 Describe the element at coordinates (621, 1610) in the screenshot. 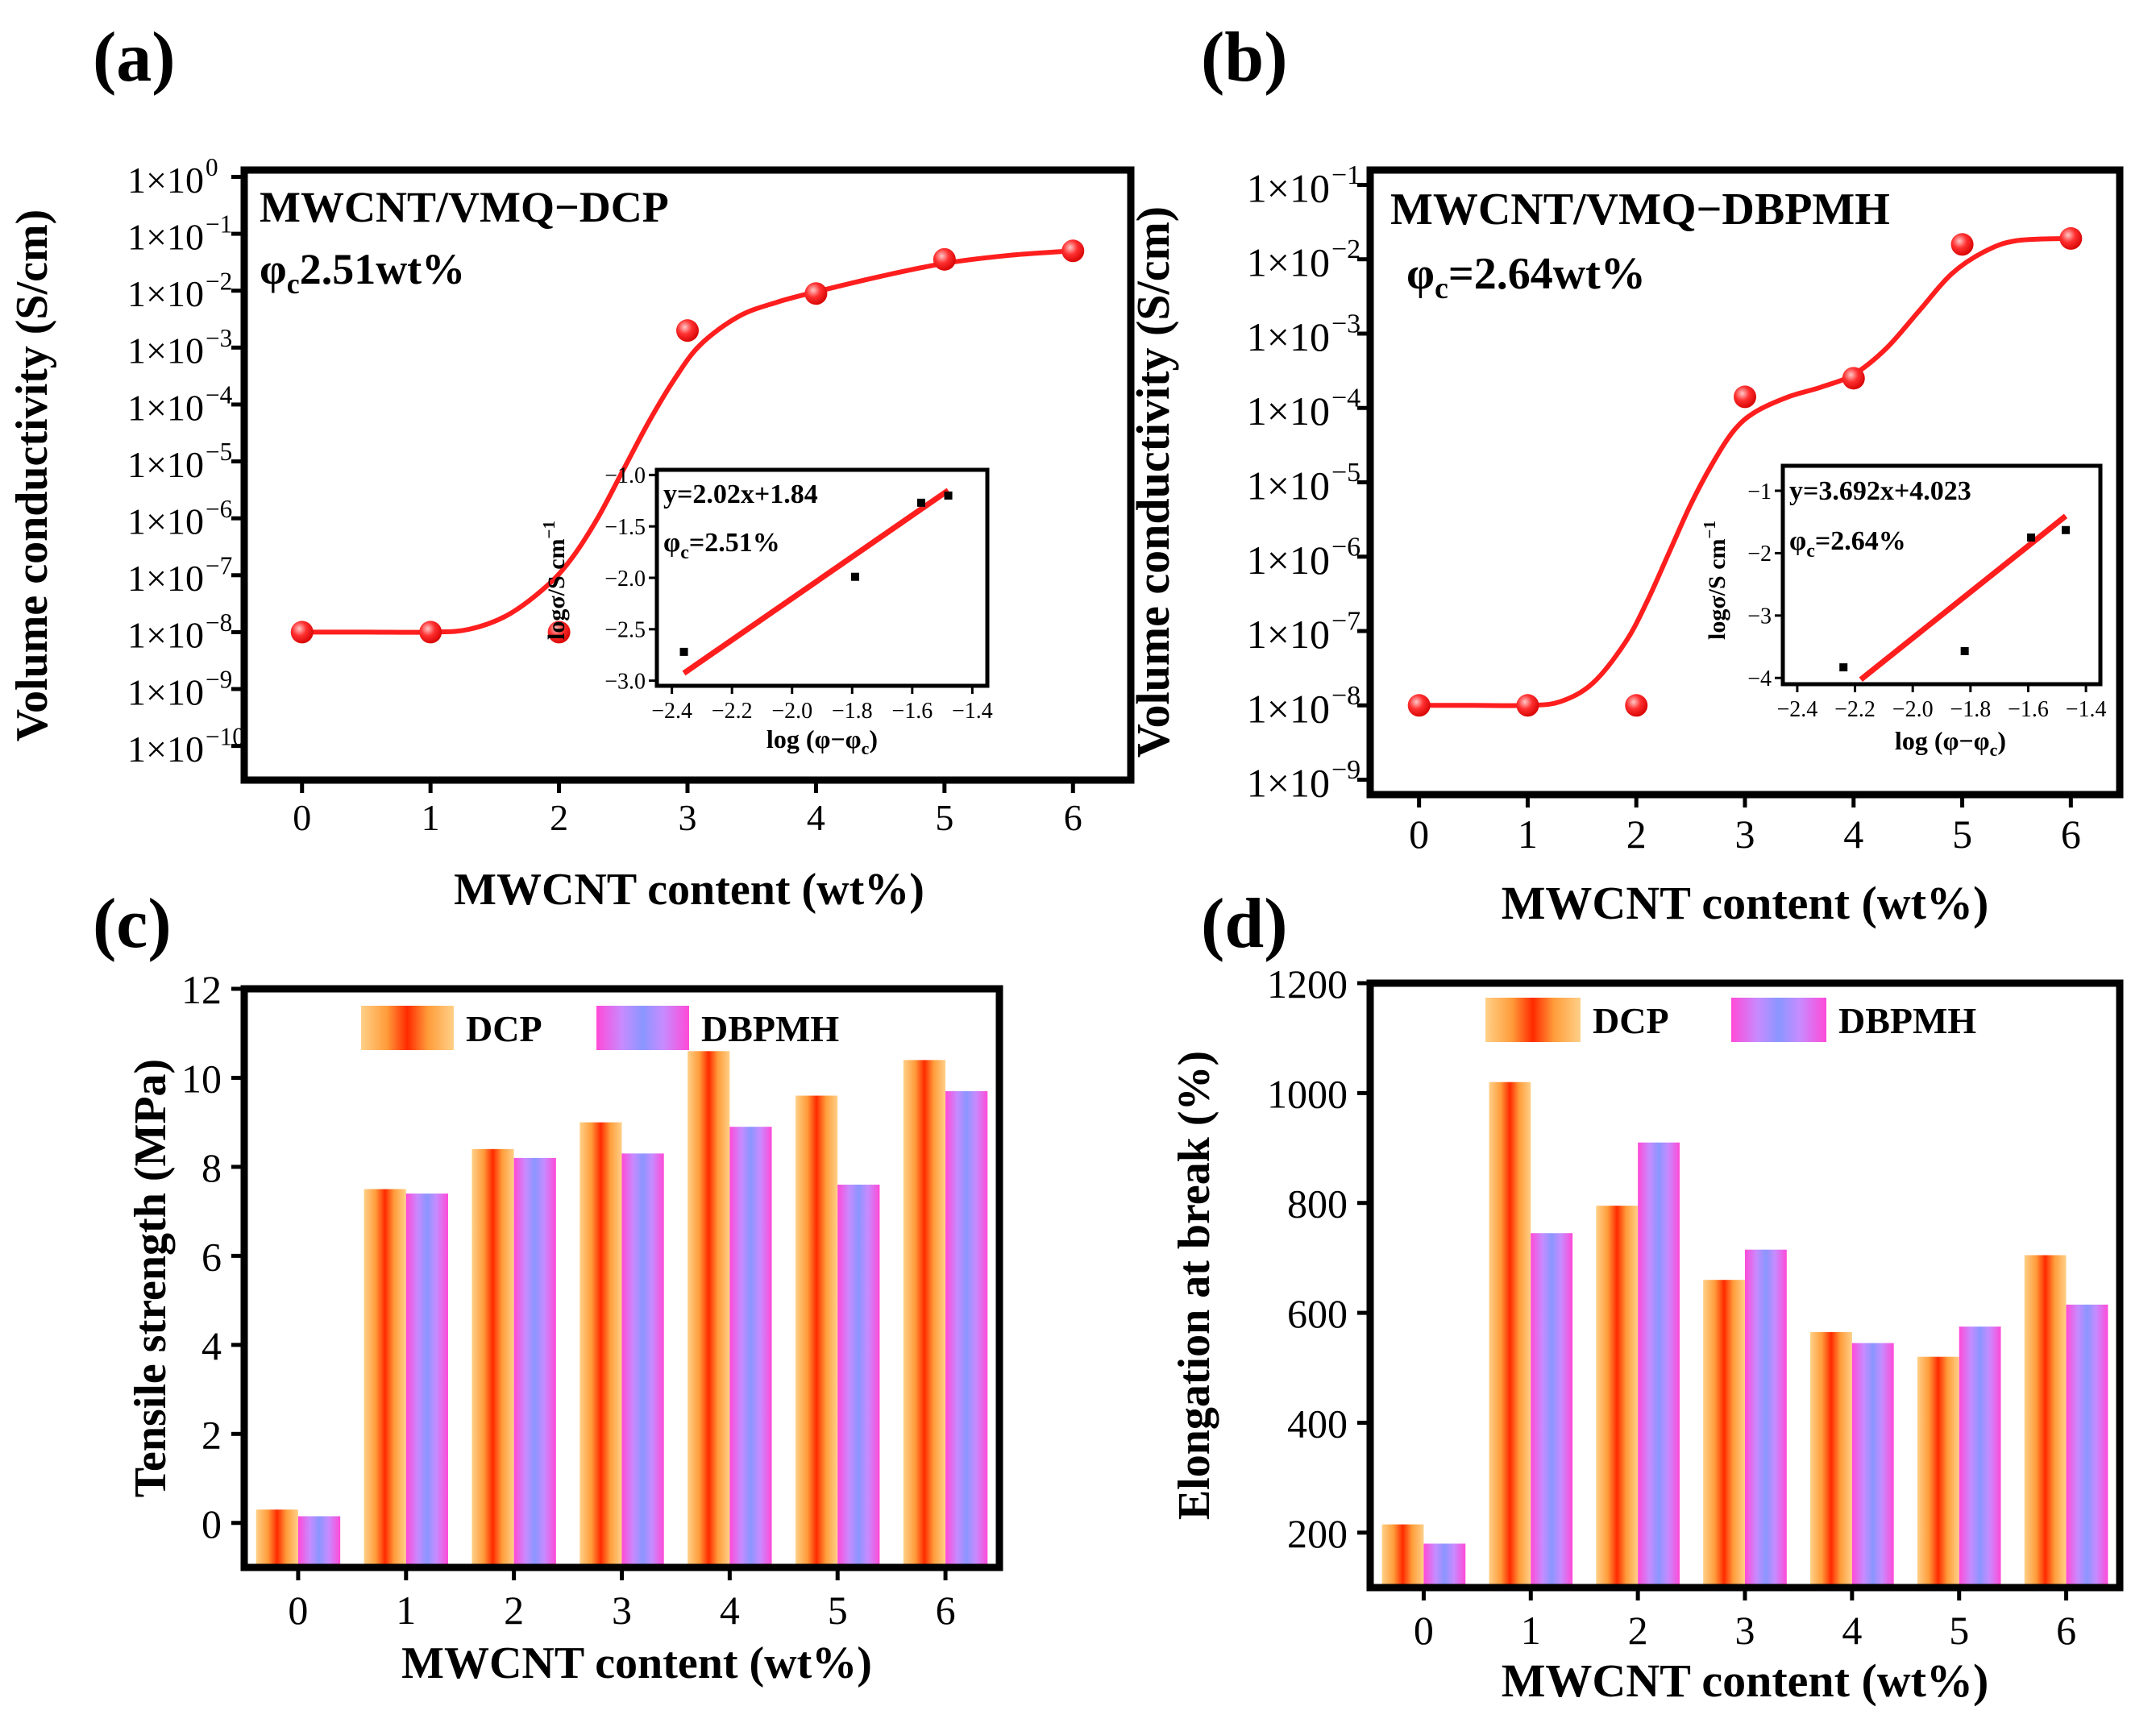

I see `x-tick-labels-c: 0 1 2 3 4 5 6` at that location.